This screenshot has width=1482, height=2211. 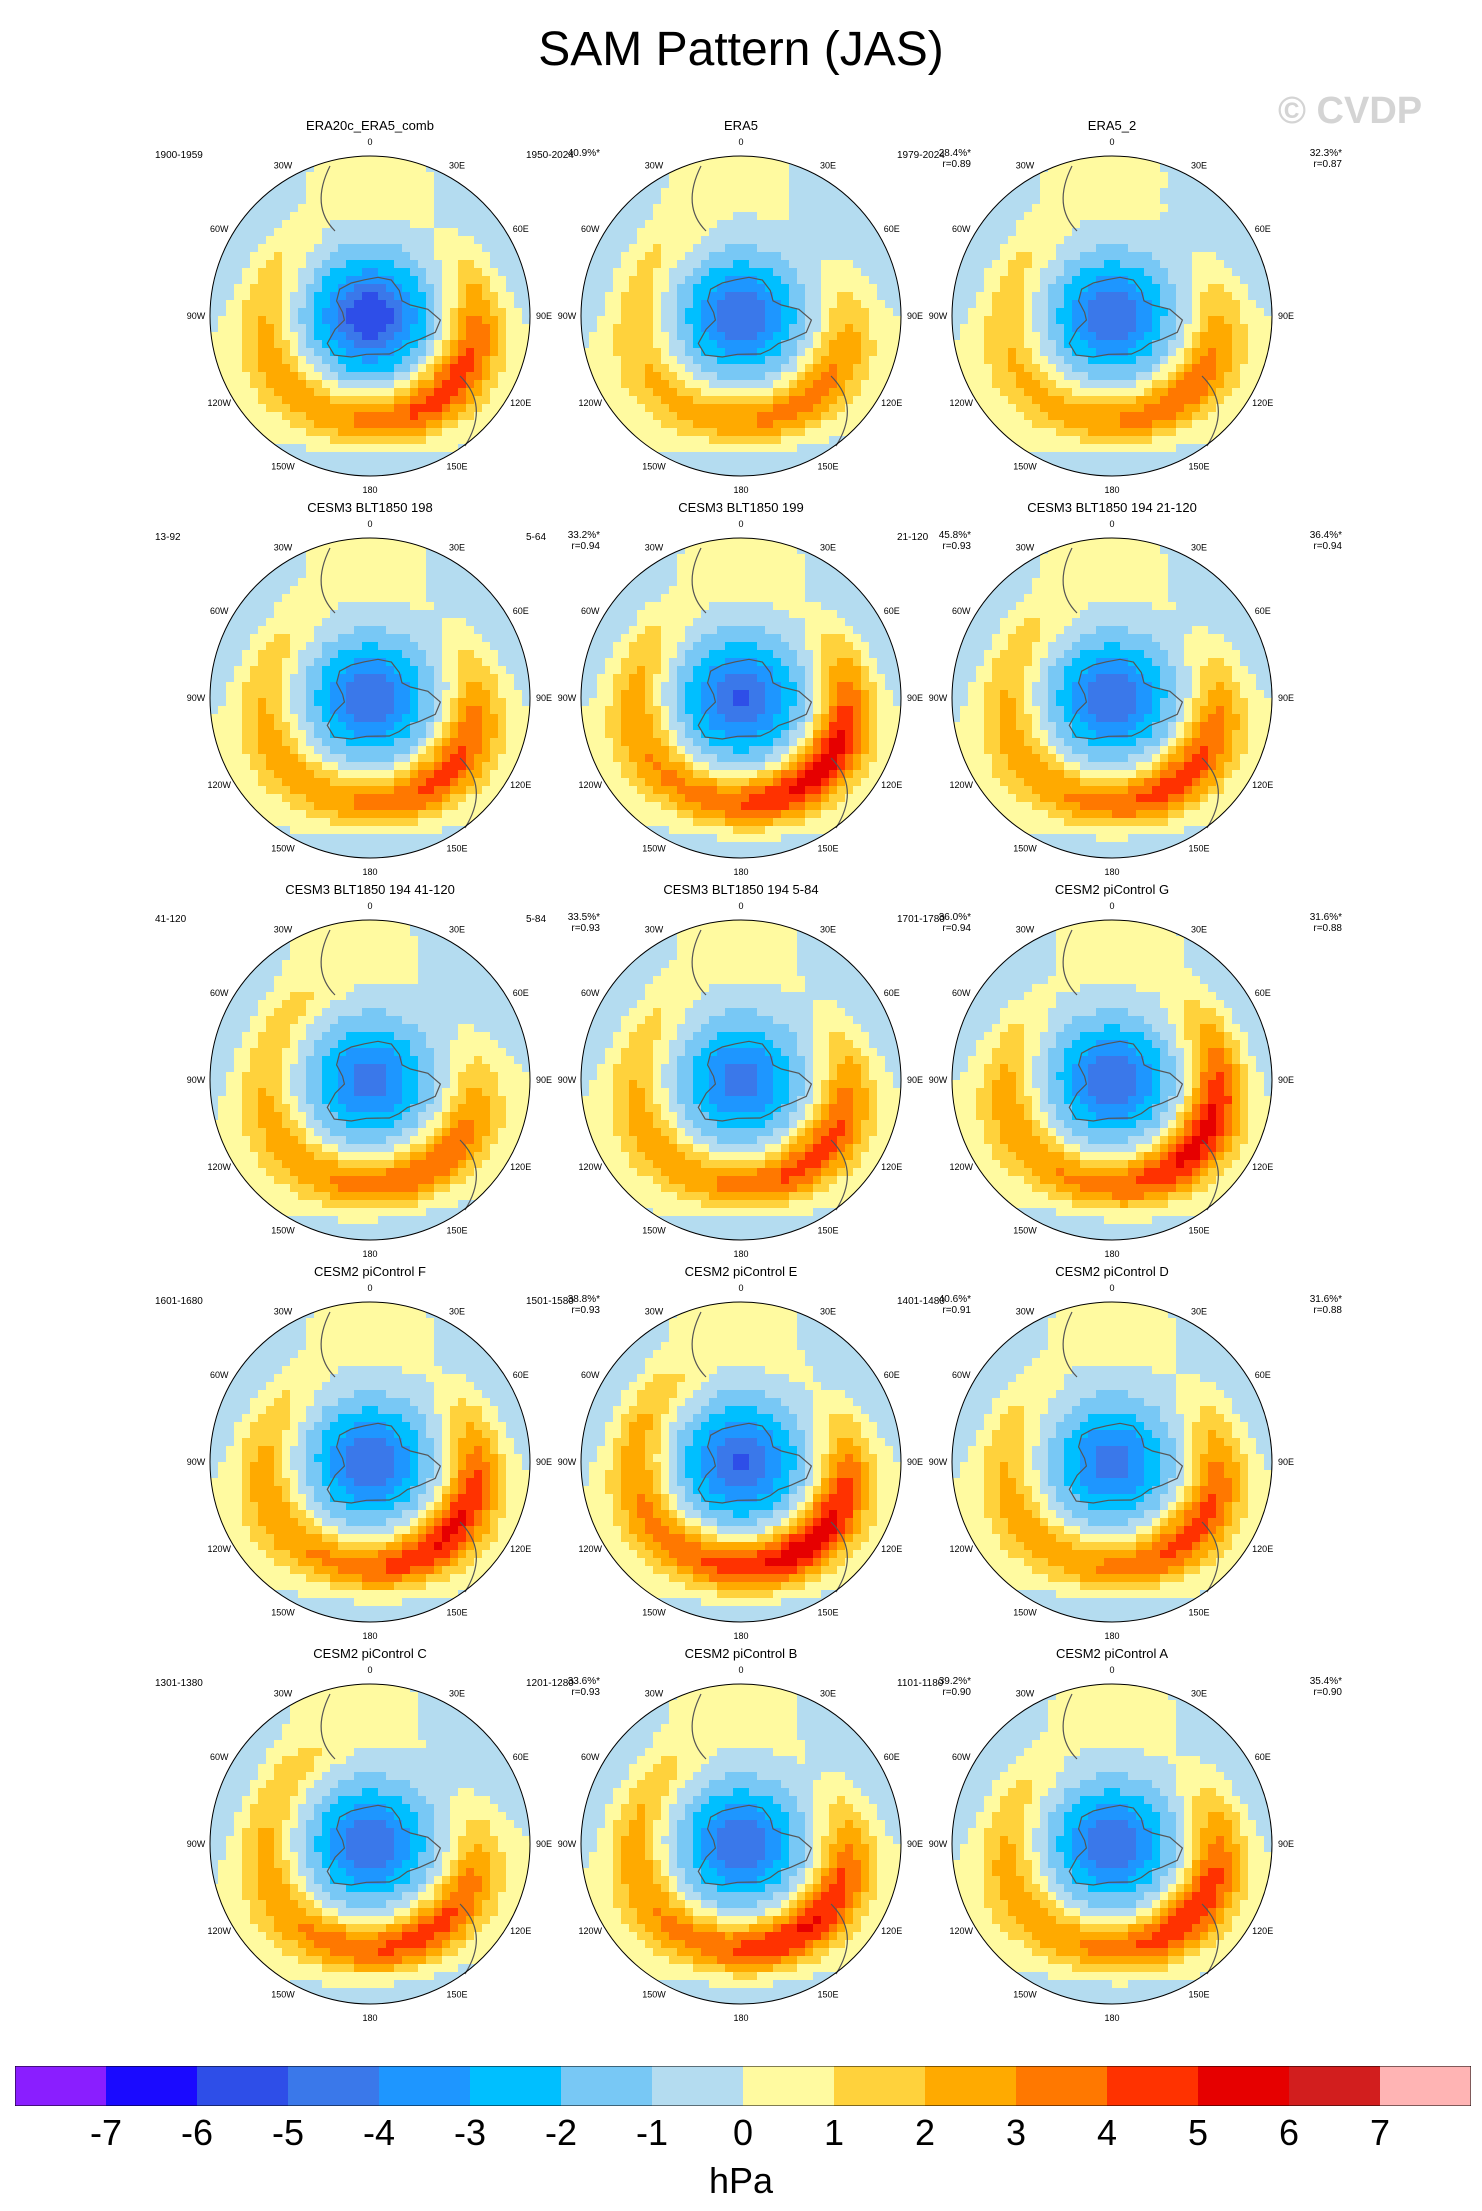 I want to click on panel-title: CESM3 BLT1850 198, so click(x=370, y=507).